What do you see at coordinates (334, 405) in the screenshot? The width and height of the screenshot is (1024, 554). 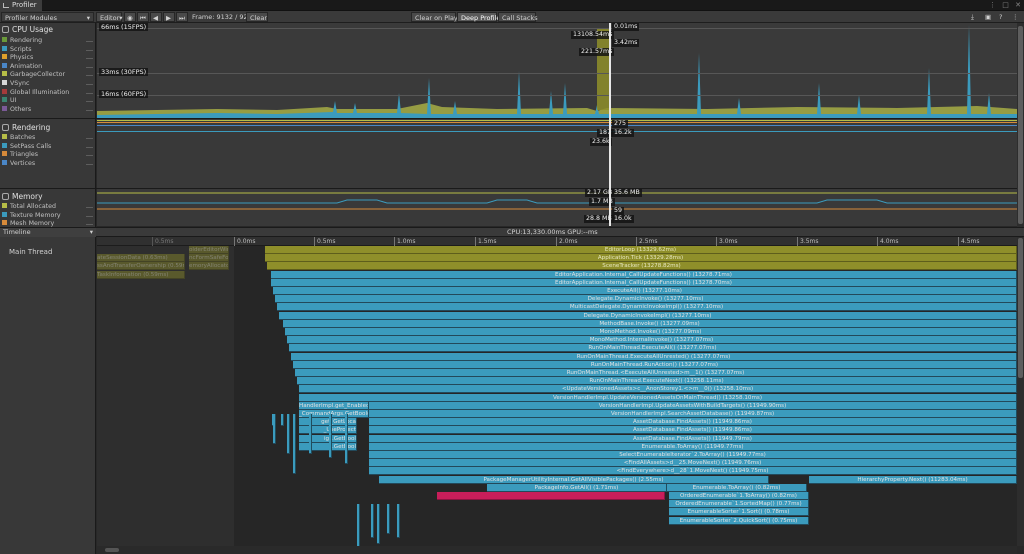 I see `profiler-sample: HandlerImpl.get_Enabled()` at bounding box center [334, 405].